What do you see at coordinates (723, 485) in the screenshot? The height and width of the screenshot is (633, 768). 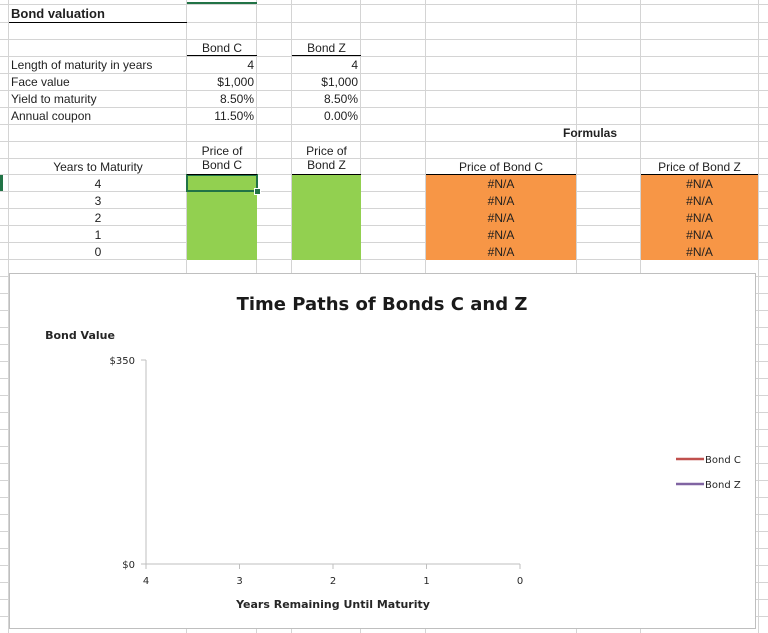 I see `legend-label: Bond Z` at bounding box center [723, 485].